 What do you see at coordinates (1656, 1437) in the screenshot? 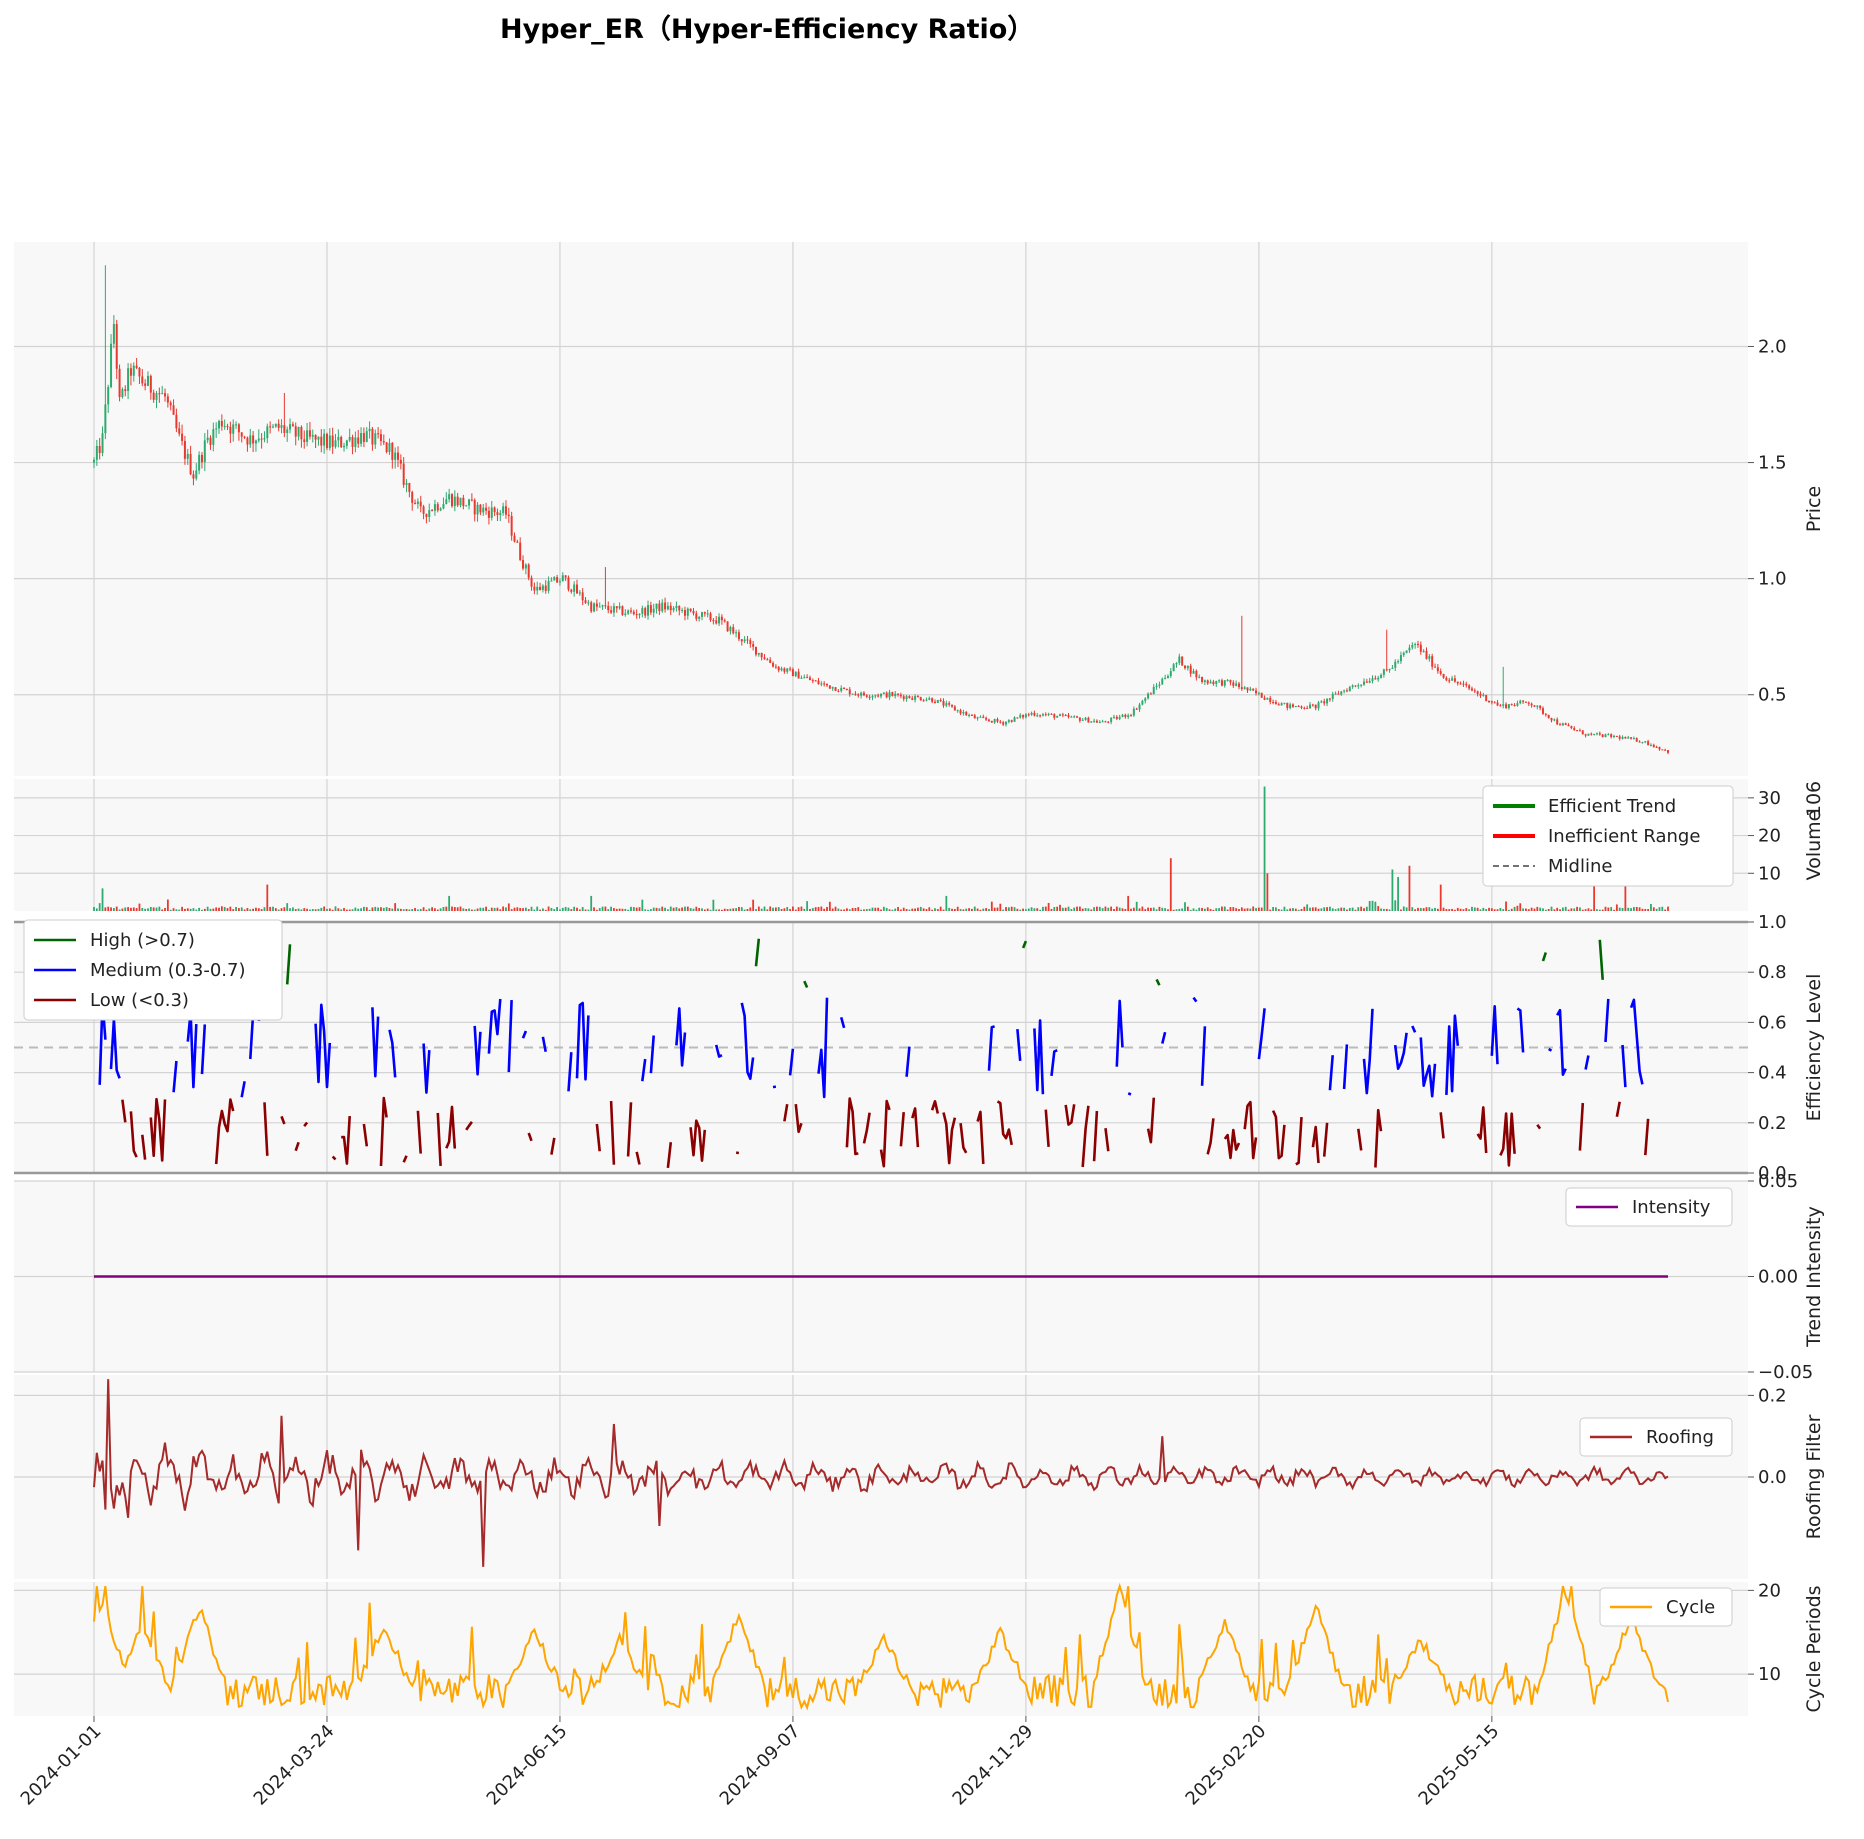
I see `legend-box` at bounding box center [1656, 1437].